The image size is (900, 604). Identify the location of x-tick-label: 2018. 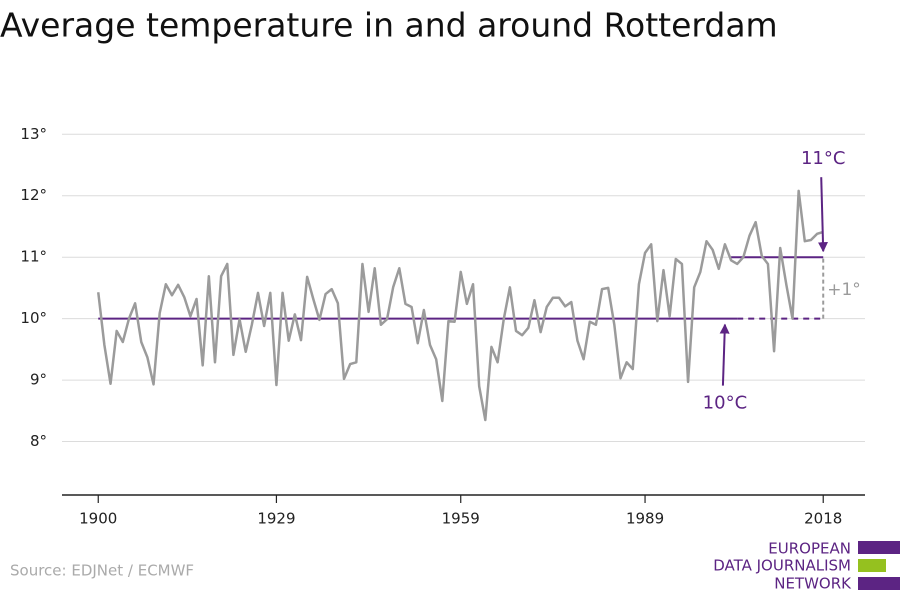
(823, 519).